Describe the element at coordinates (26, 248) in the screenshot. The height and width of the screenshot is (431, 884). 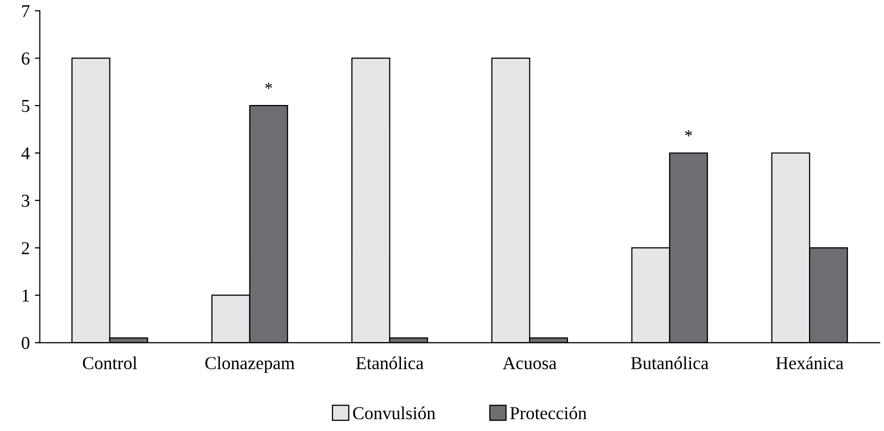
I see `y-tick-label: 2` at that location.